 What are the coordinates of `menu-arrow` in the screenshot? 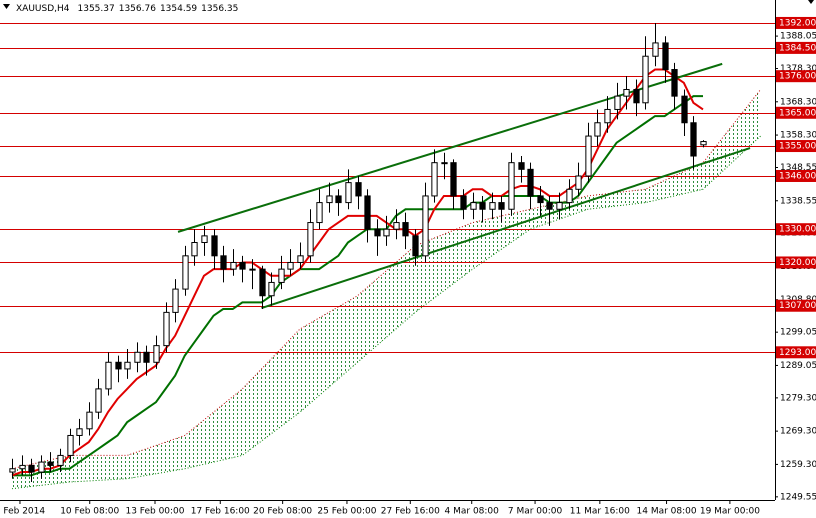 It's located at (6, 6).